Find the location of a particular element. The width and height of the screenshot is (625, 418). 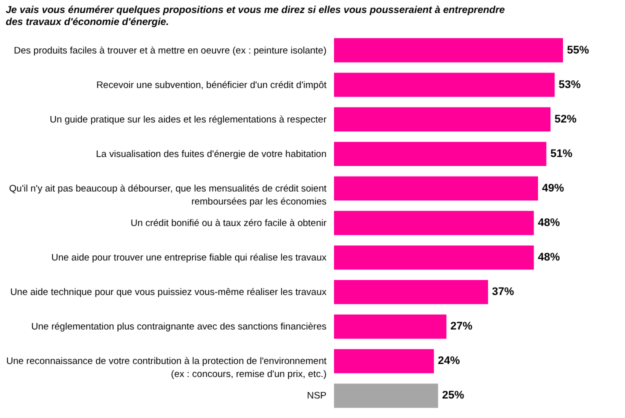

y-tick-label: Recevoir une subvention, bénéficier d'un crédit d'impôt is located at coordinates (211, 85).